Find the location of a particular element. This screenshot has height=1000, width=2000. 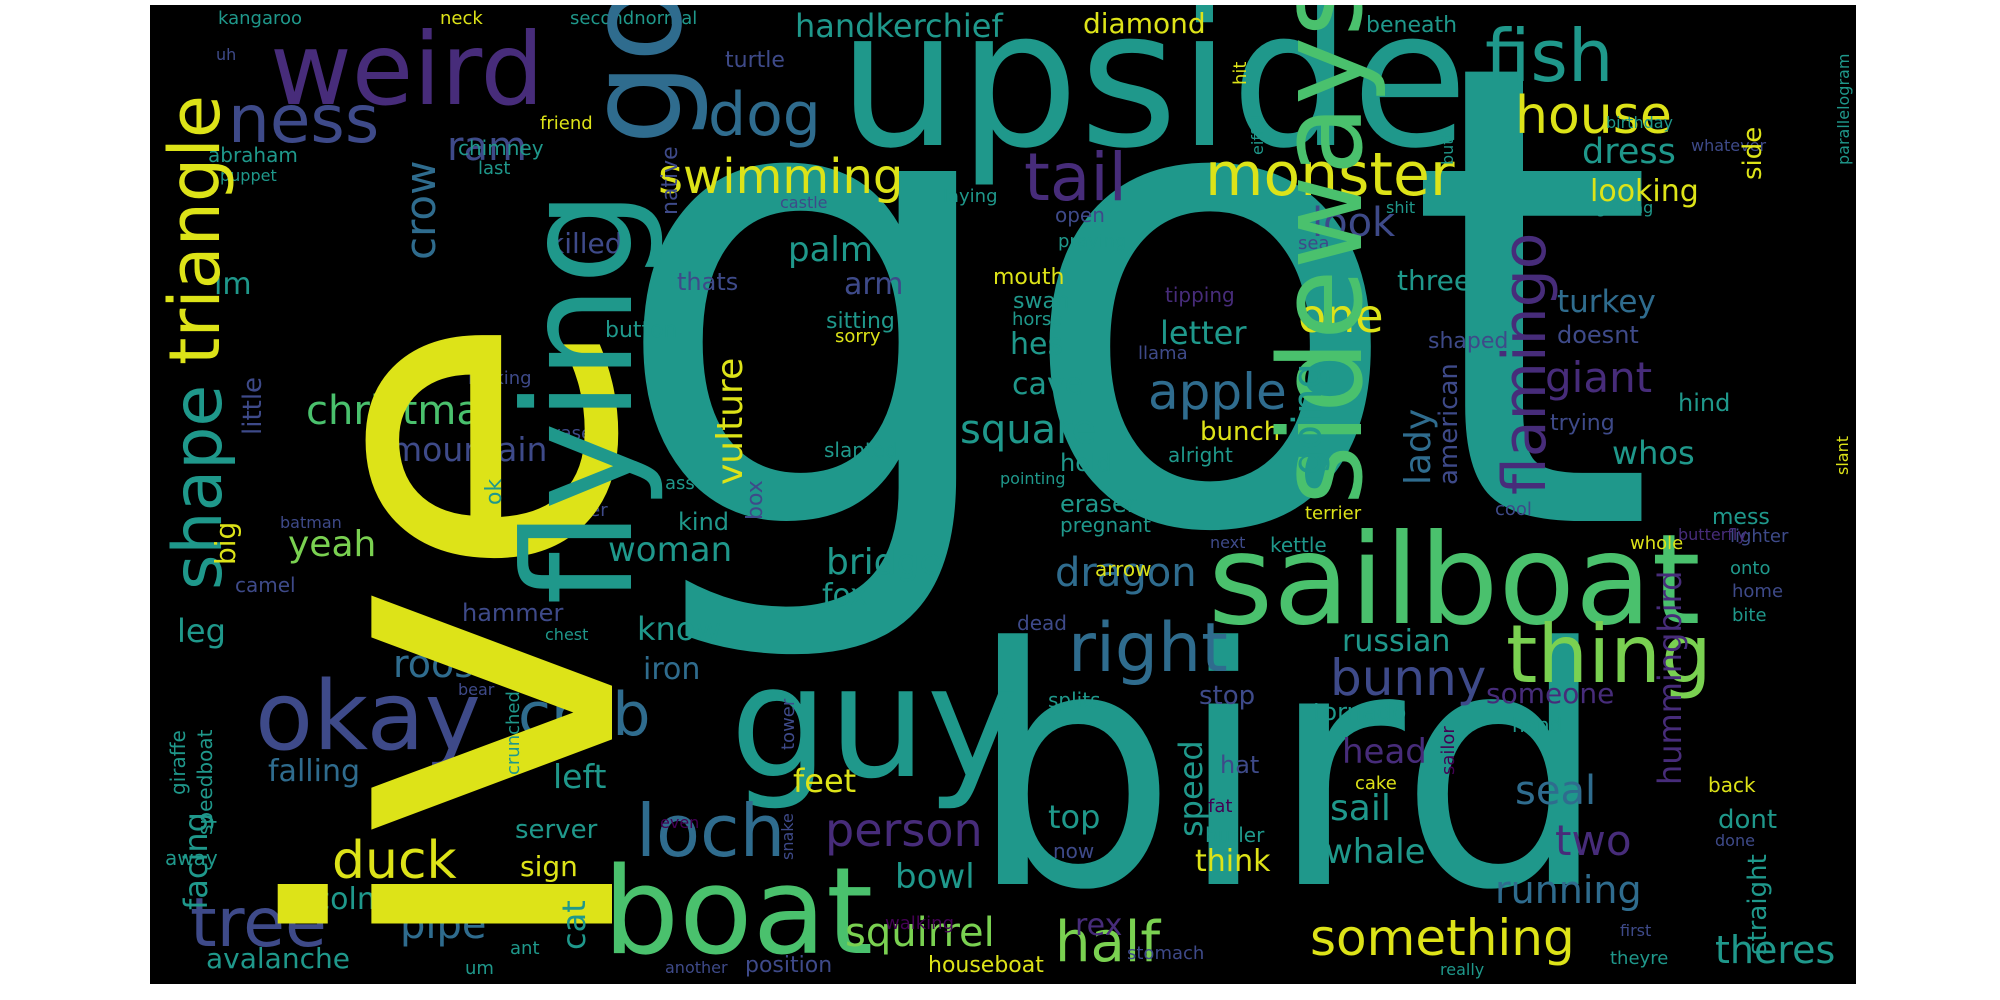

word-fish: fish is located at coordinates (1549, 56).